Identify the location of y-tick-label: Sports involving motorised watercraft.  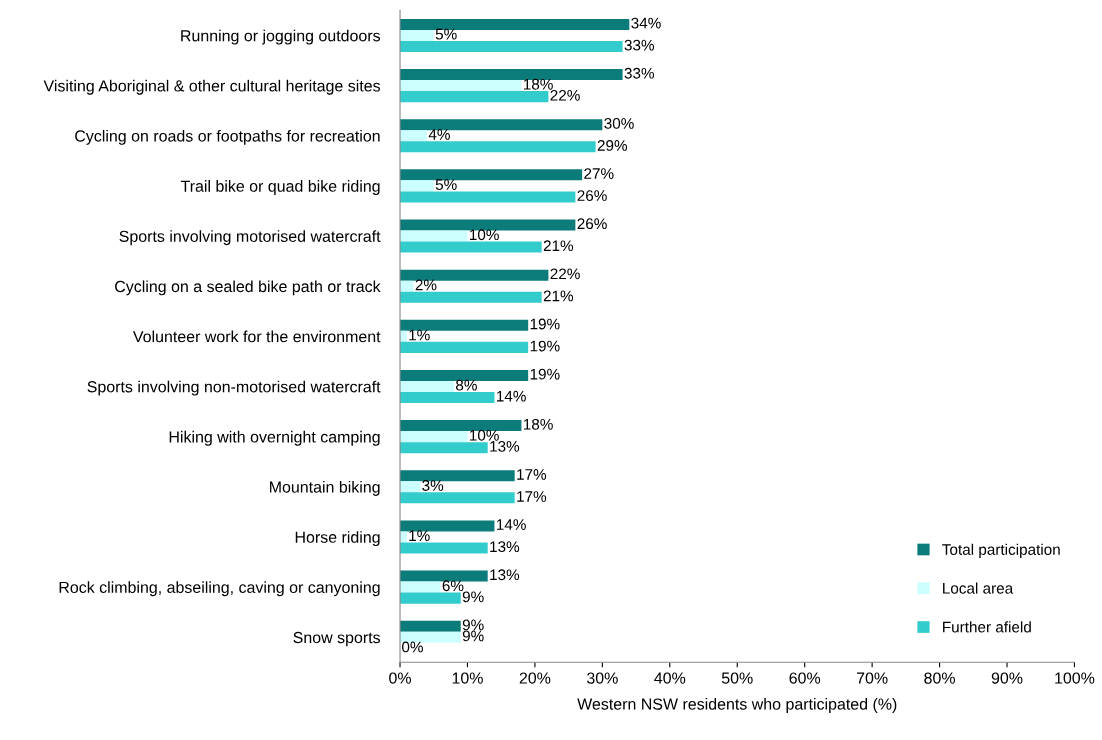
(250, 238).